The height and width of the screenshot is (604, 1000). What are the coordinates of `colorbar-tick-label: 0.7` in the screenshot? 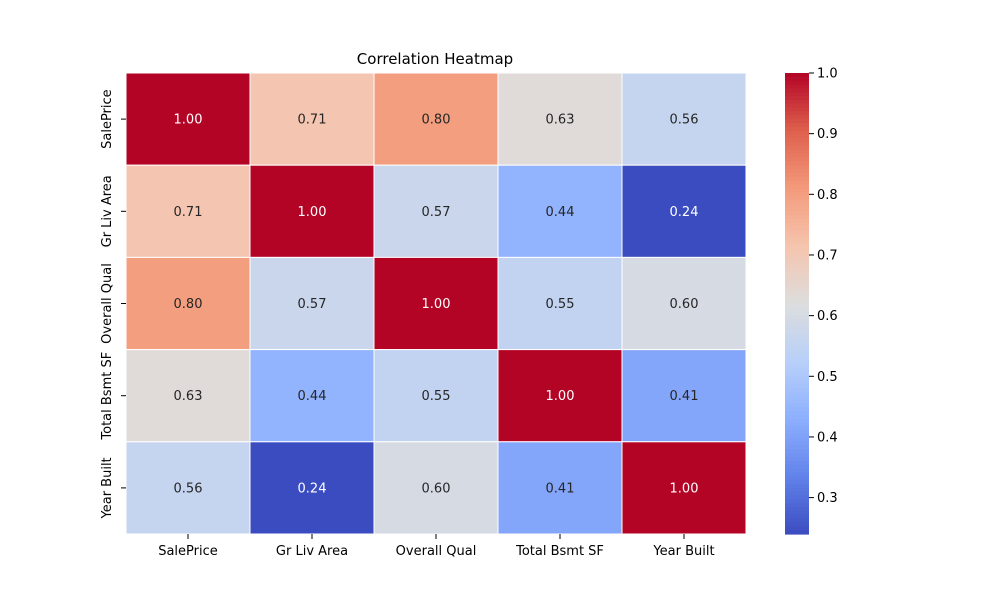 It's located at (827, 255).